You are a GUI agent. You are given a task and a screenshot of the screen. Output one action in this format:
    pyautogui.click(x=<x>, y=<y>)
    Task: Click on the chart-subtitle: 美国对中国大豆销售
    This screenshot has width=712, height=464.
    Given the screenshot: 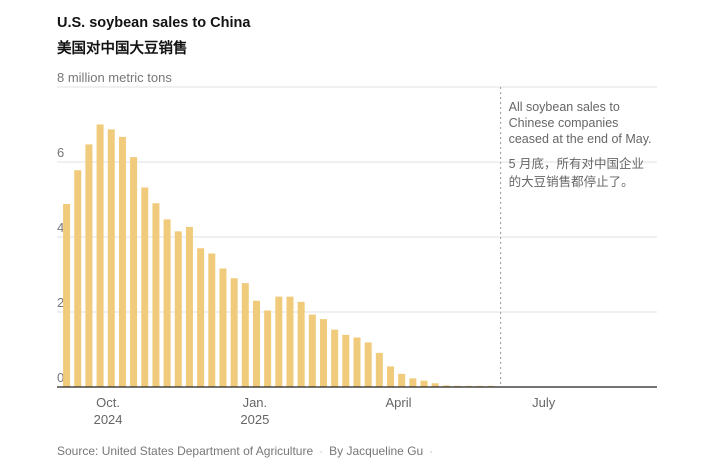 What is the action you would take?
    pyautogui.click(x=122, y=49)
    